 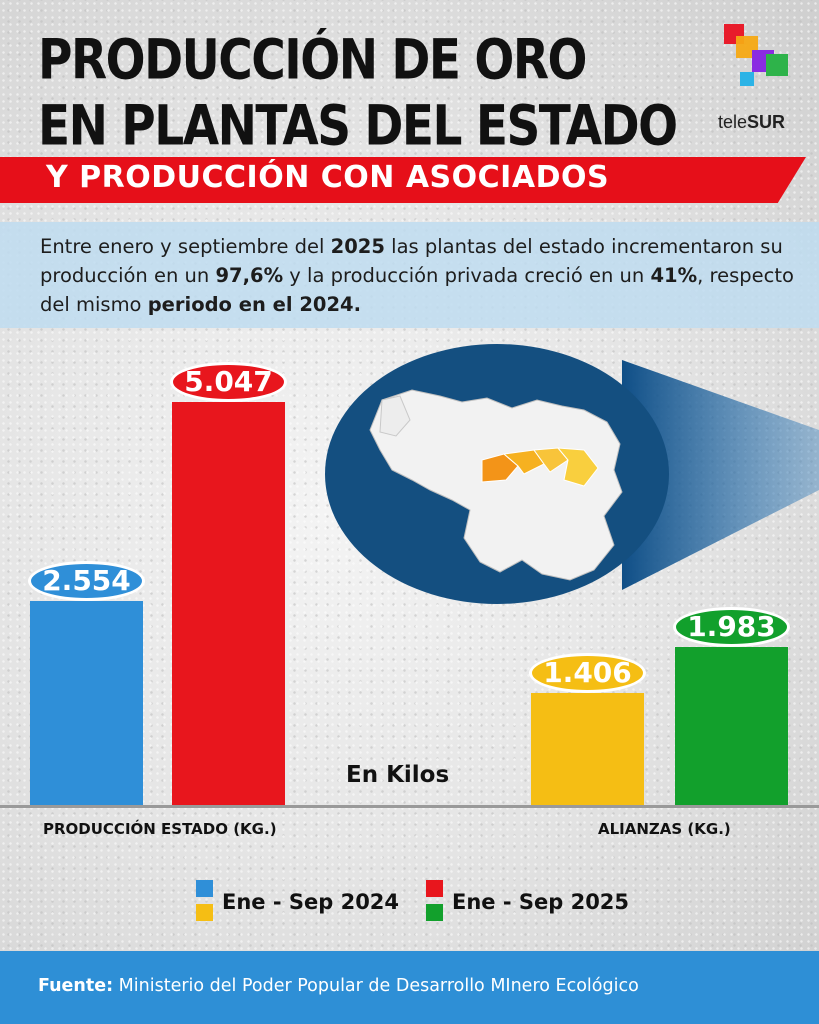 What do you see at coordinates (86, 703) in the screenshot?
I see `bar-estado-2024` at bounding box center [86, 703].